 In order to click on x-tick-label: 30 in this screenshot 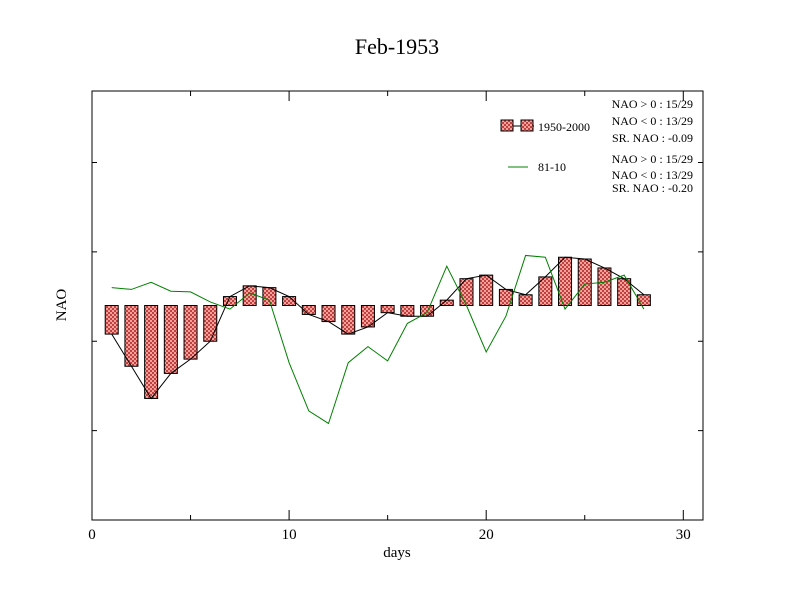, I will do `click(683, 535)`.